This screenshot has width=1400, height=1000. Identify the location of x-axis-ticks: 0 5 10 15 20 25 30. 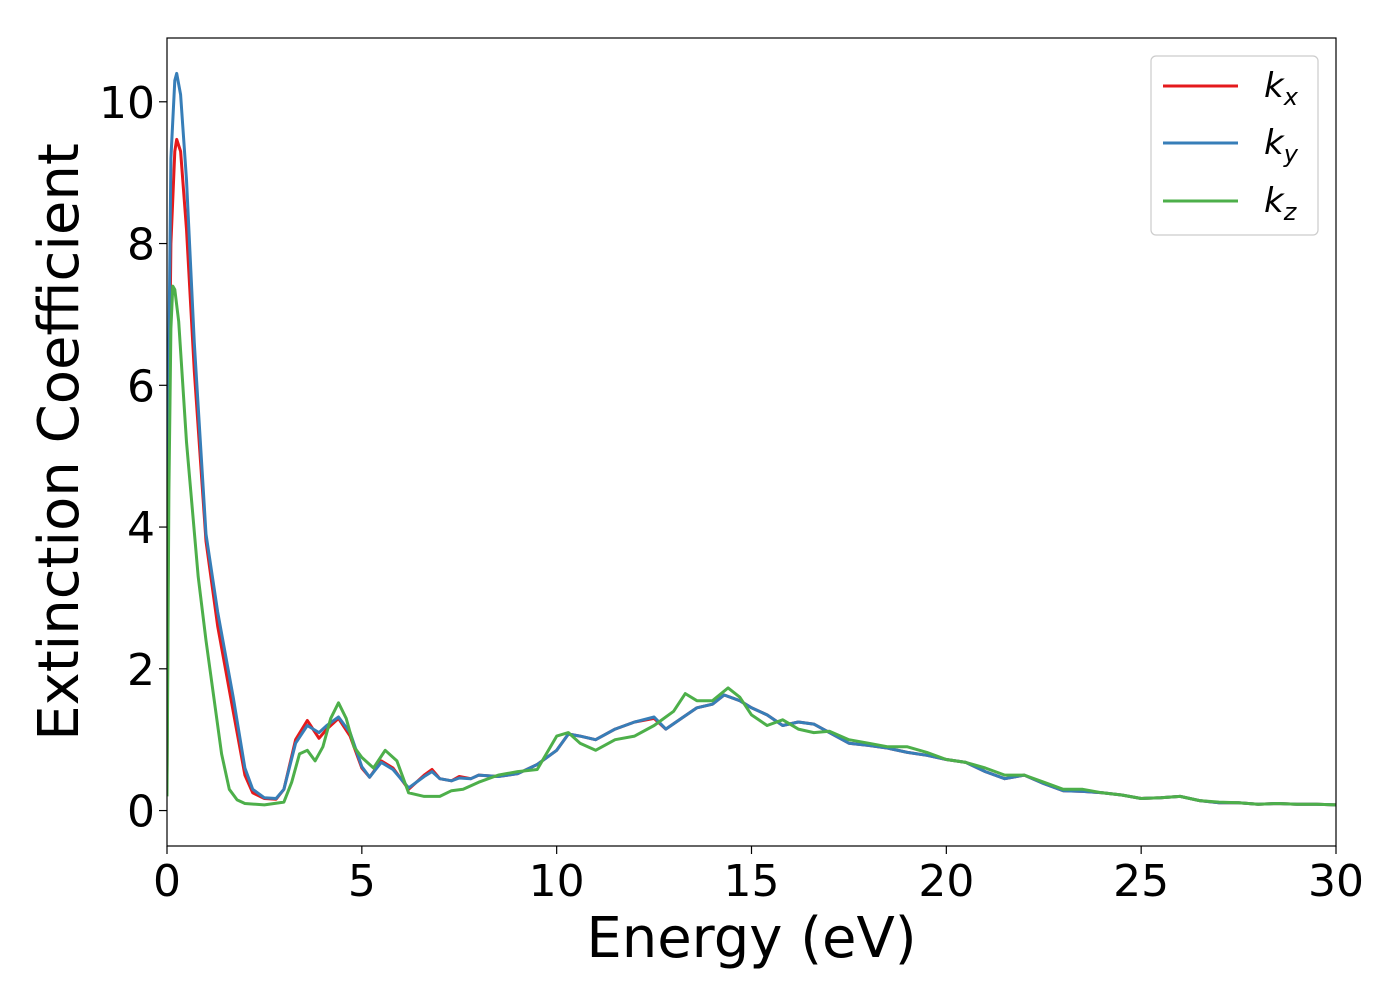
(758, 876).